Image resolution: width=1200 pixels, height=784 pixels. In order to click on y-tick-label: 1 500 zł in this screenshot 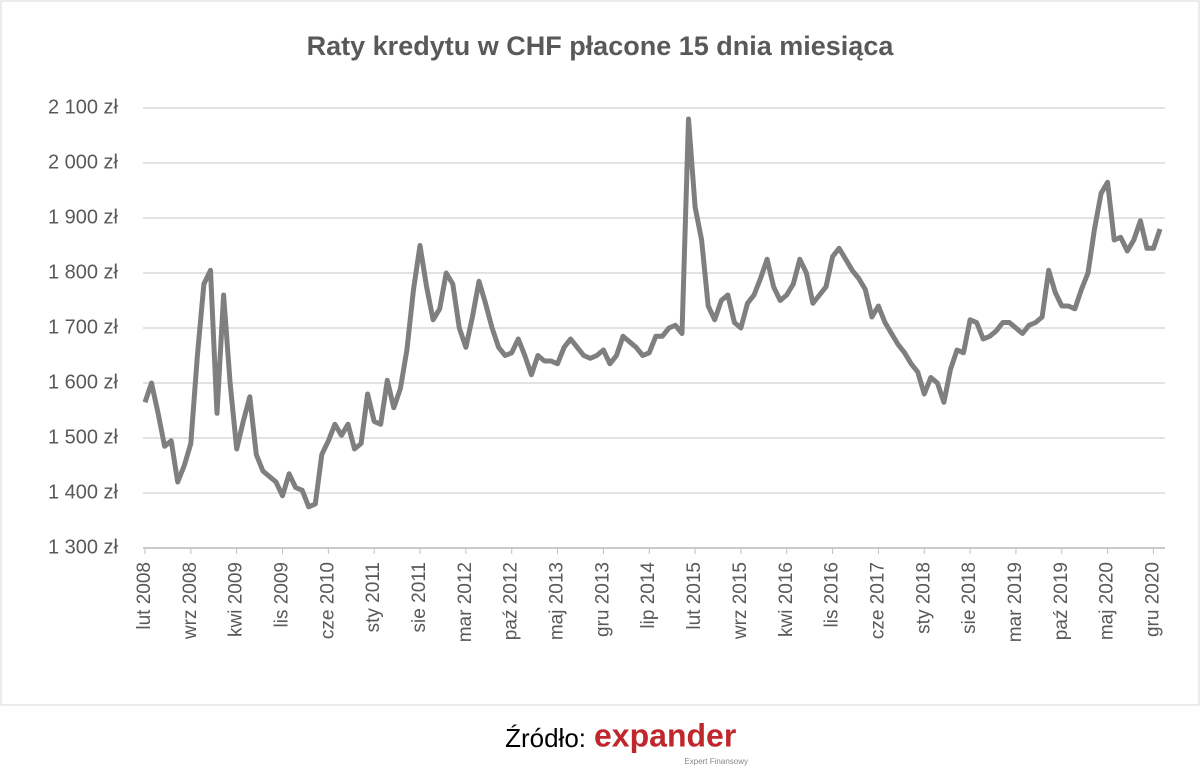, I will do `click(83, 437)`.